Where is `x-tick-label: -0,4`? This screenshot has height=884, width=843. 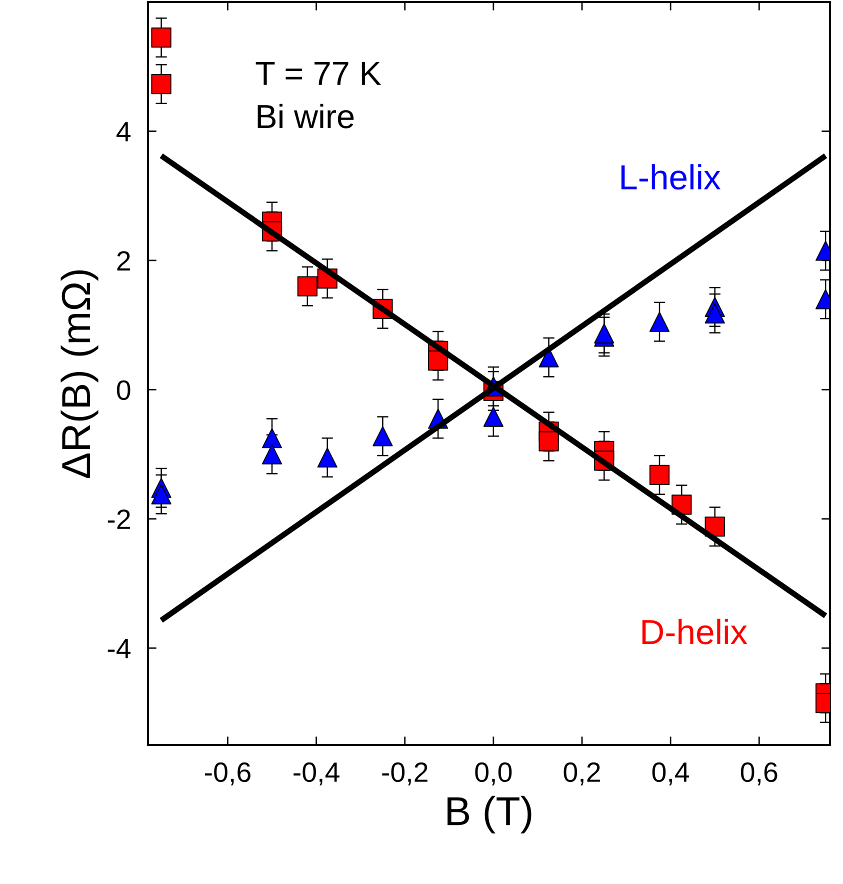 x-tick-label: -0,4 is located at coordinates (317, 774).